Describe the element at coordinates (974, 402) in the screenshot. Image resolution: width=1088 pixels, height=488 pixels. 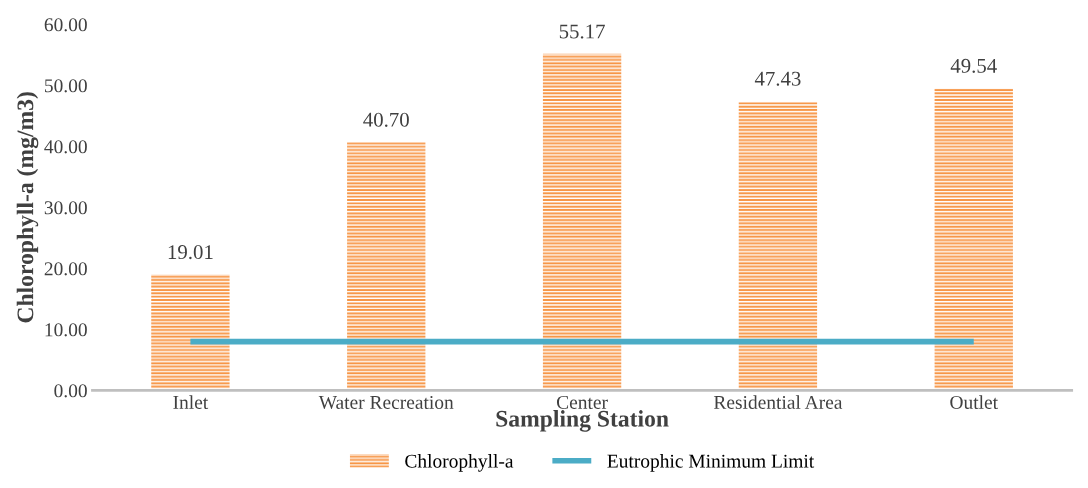
I see `x-tick-label: Outlet` at that location.